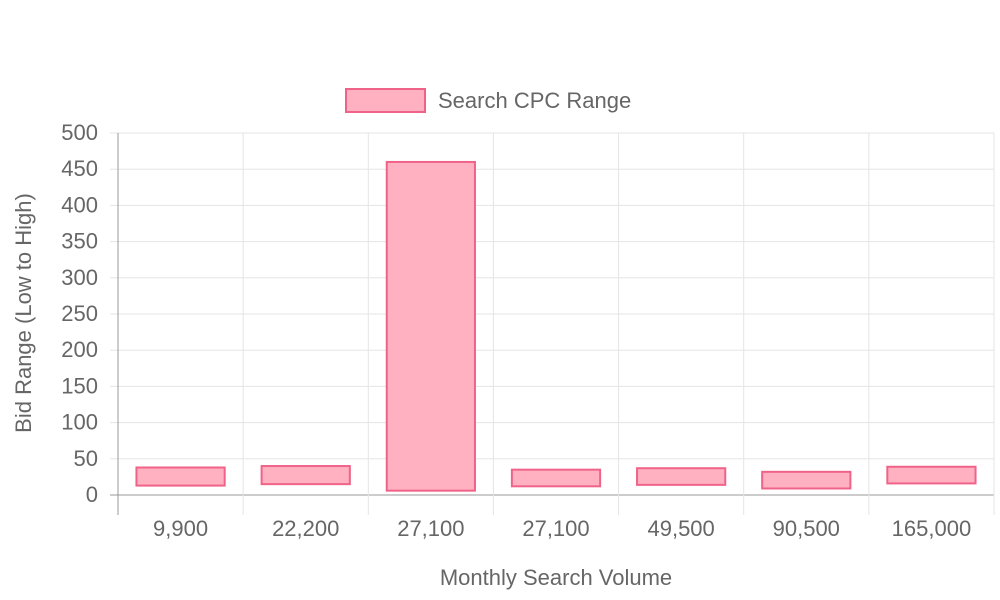 Image resolution: width=1000 pixels, height=600 pixels. Describe the element at coordinates (79, 168) in the screenshot. I see `y-tick-label: 450` at that location.